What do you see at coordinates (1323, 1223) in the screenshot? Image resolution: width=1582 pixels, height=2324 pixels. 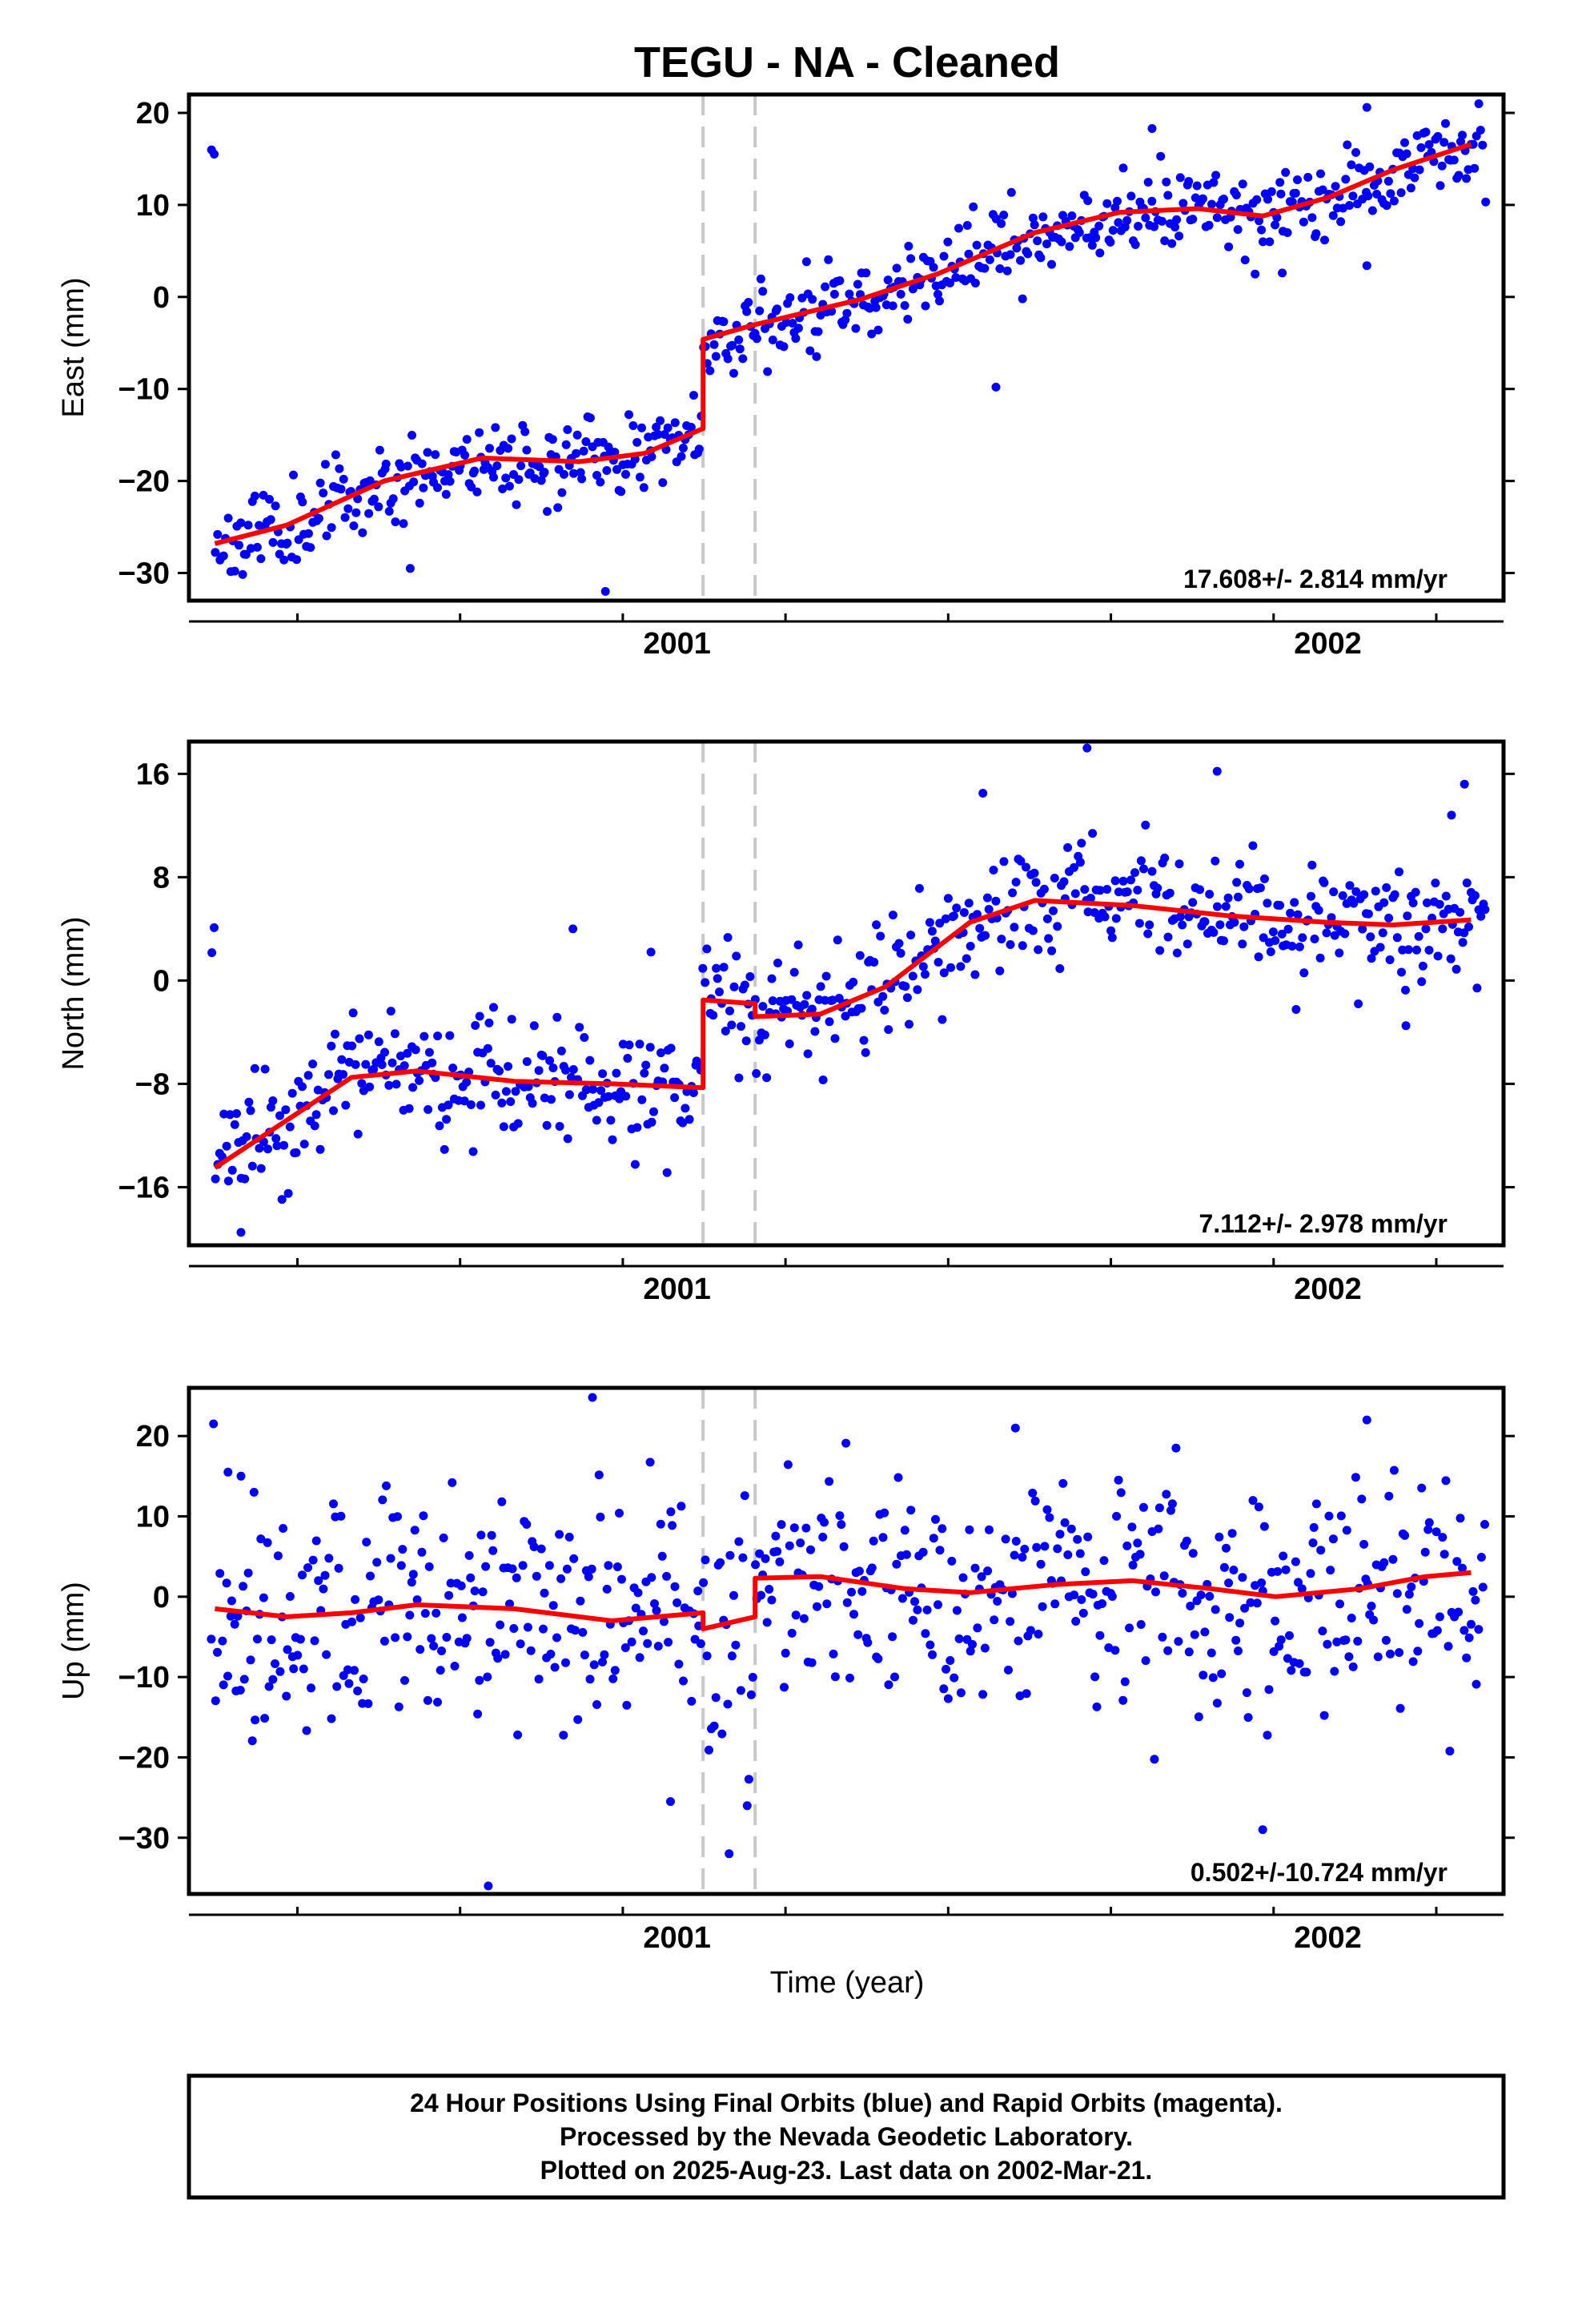 I see `rate-label: 7.112+/- 2.978 mm/yr` at bounding box center [1323, 1223].